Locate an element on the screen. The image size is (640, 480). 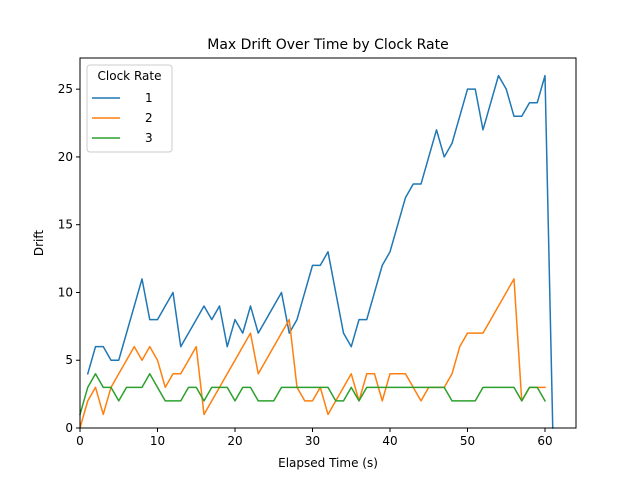
legend-box is located at coordinates (129, 108).